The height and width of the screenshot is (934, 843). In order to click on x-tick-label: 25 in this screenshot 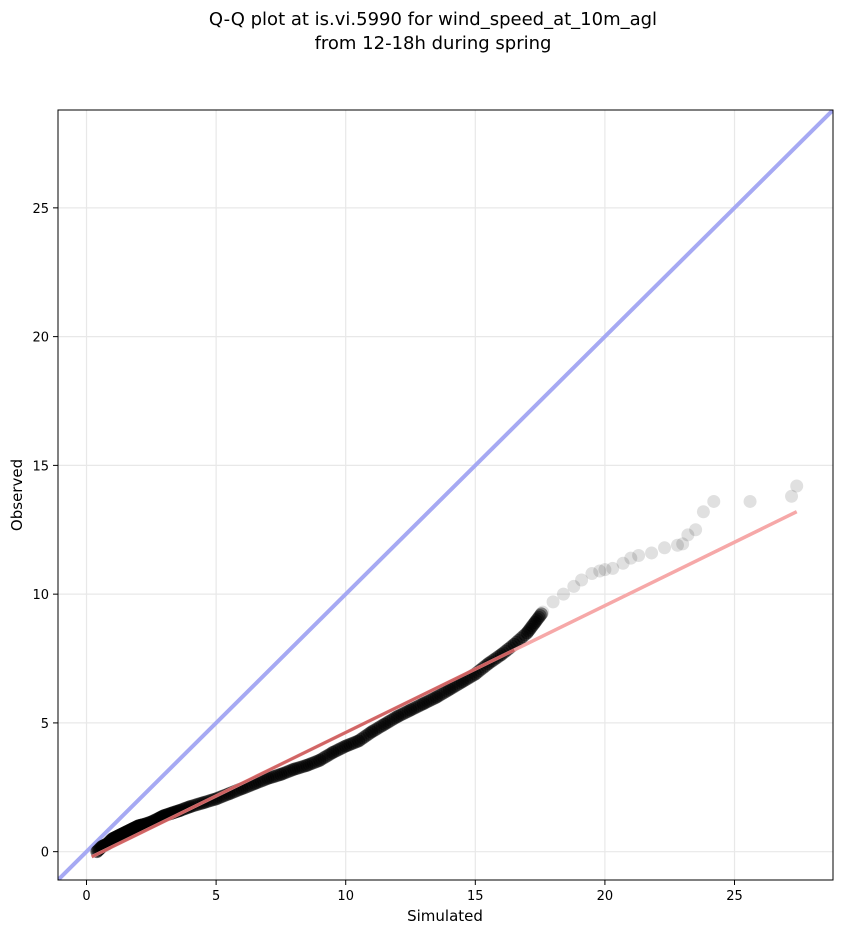, I will do `click(734, 896)`.